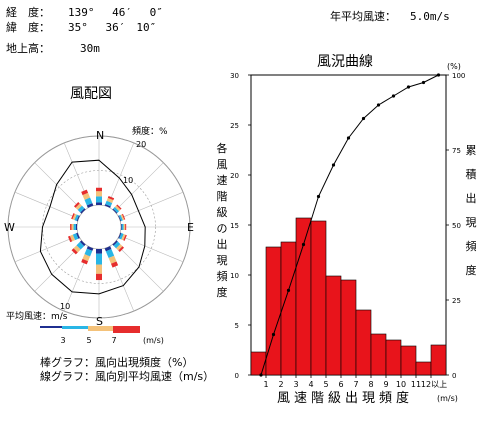 The height and width of the screenshot is (424, 485). What do you see at coordinates (62, 340) in the screenshot?
I see `speed-legend-tick: 3` at bounding box center [62, 340].